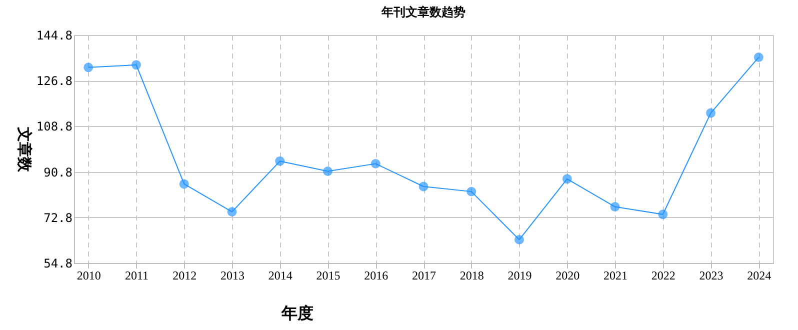  What do you see at coordinates (424, 275) in the screenshot?
I see `x-tick-label: 2017` at bounding box center [424, 275].